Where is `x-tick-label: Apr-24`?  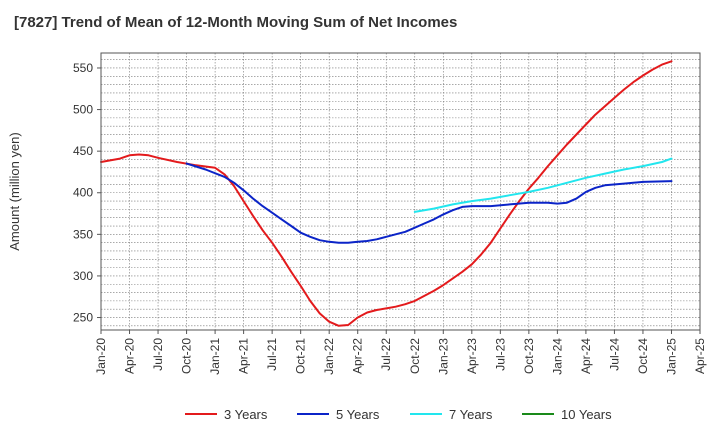 x-tick-label: Apr-24 is located at coordinates (586, 356).